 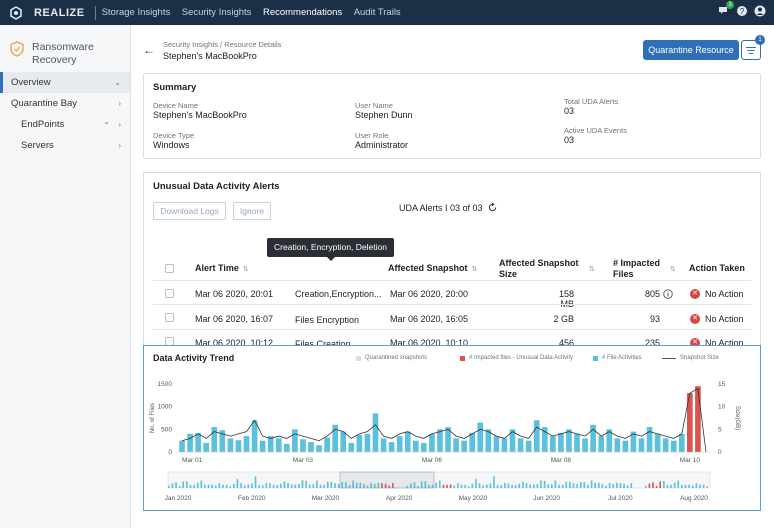 What do you see at coordinates (760, 11) in the screenshot?
I see `user-avatar-icon` at bounding box center [760, 11].